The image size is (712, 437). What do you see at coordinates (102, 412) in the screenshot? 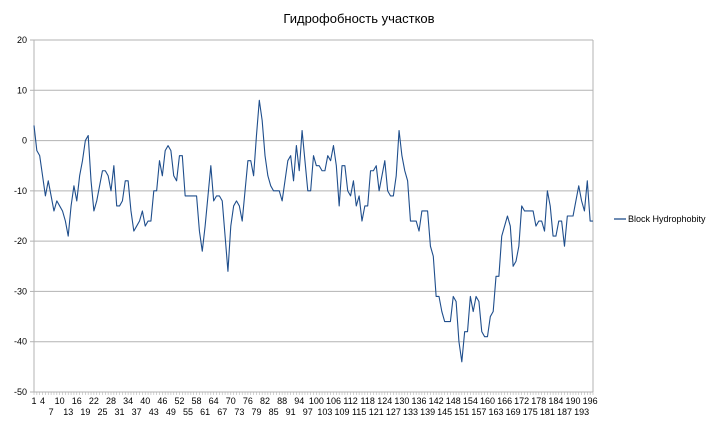
I see `x-tick-label: 25` at bounding box center [102, 412].